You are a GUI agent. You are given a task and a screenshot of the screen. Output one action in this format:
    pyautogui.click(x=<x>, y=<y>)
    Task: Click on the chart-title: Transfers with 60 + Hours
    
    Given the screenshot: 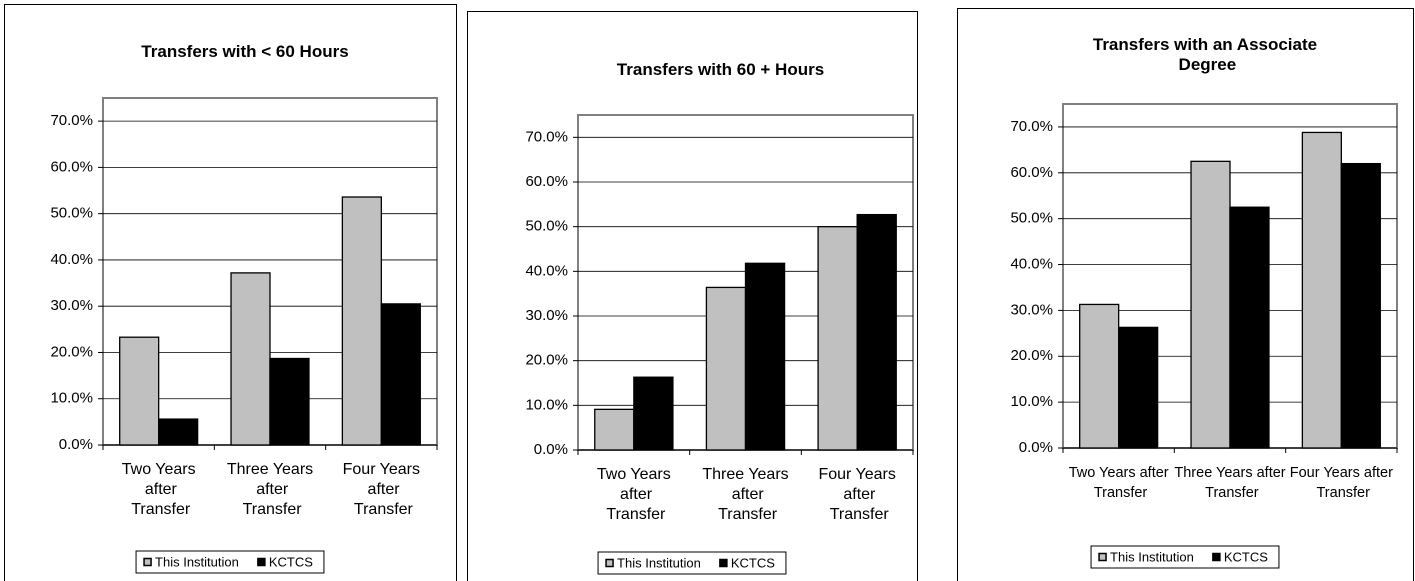 What is the action you would take?
    pyautogui.click(x=720, y=69)
    